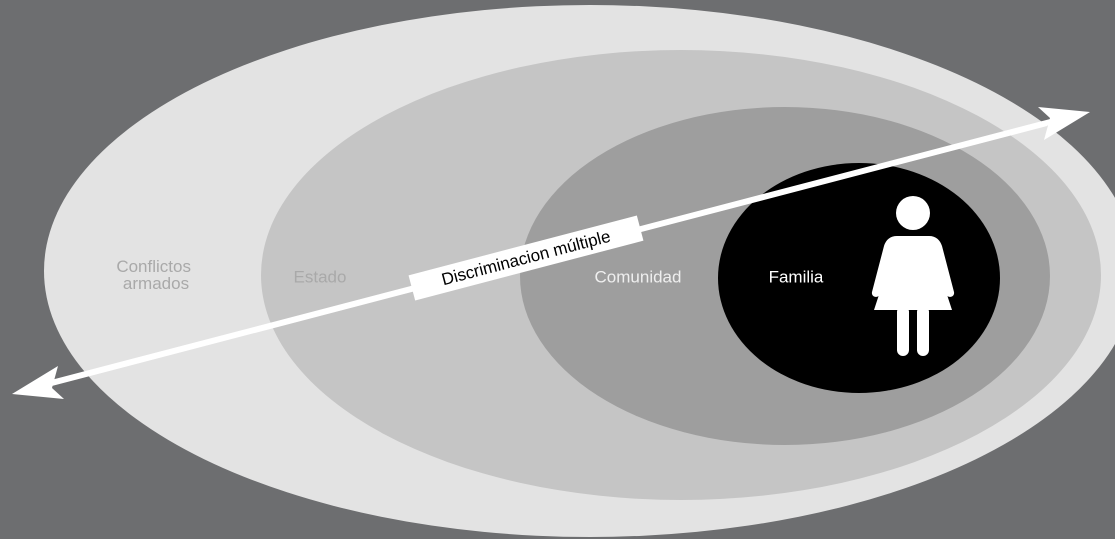 The height and width of the screenshot is (539, 1115). I want to click on layer-familia, so click(859, 278).